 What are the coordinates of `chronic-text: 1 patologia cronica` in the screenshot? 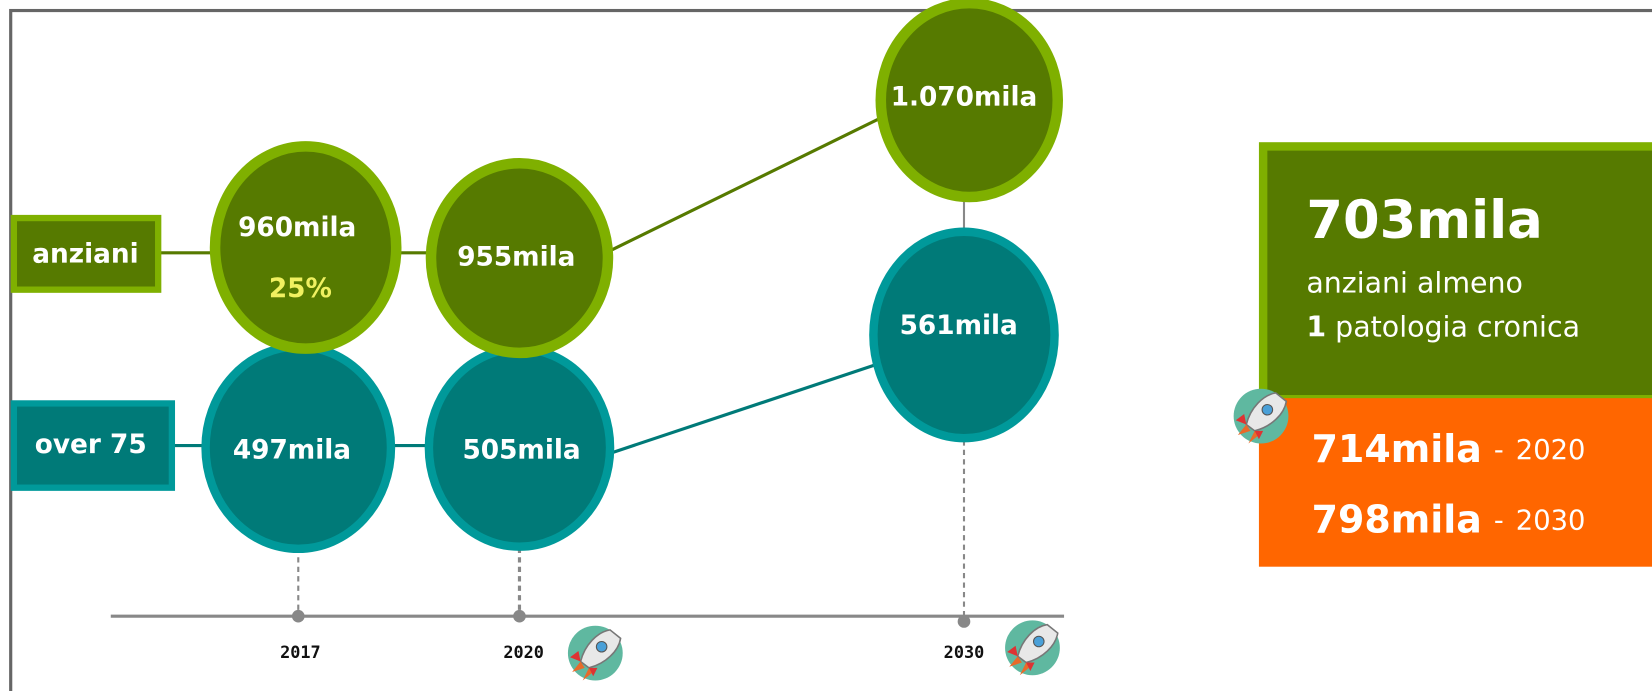 It's located at (1443, 327).